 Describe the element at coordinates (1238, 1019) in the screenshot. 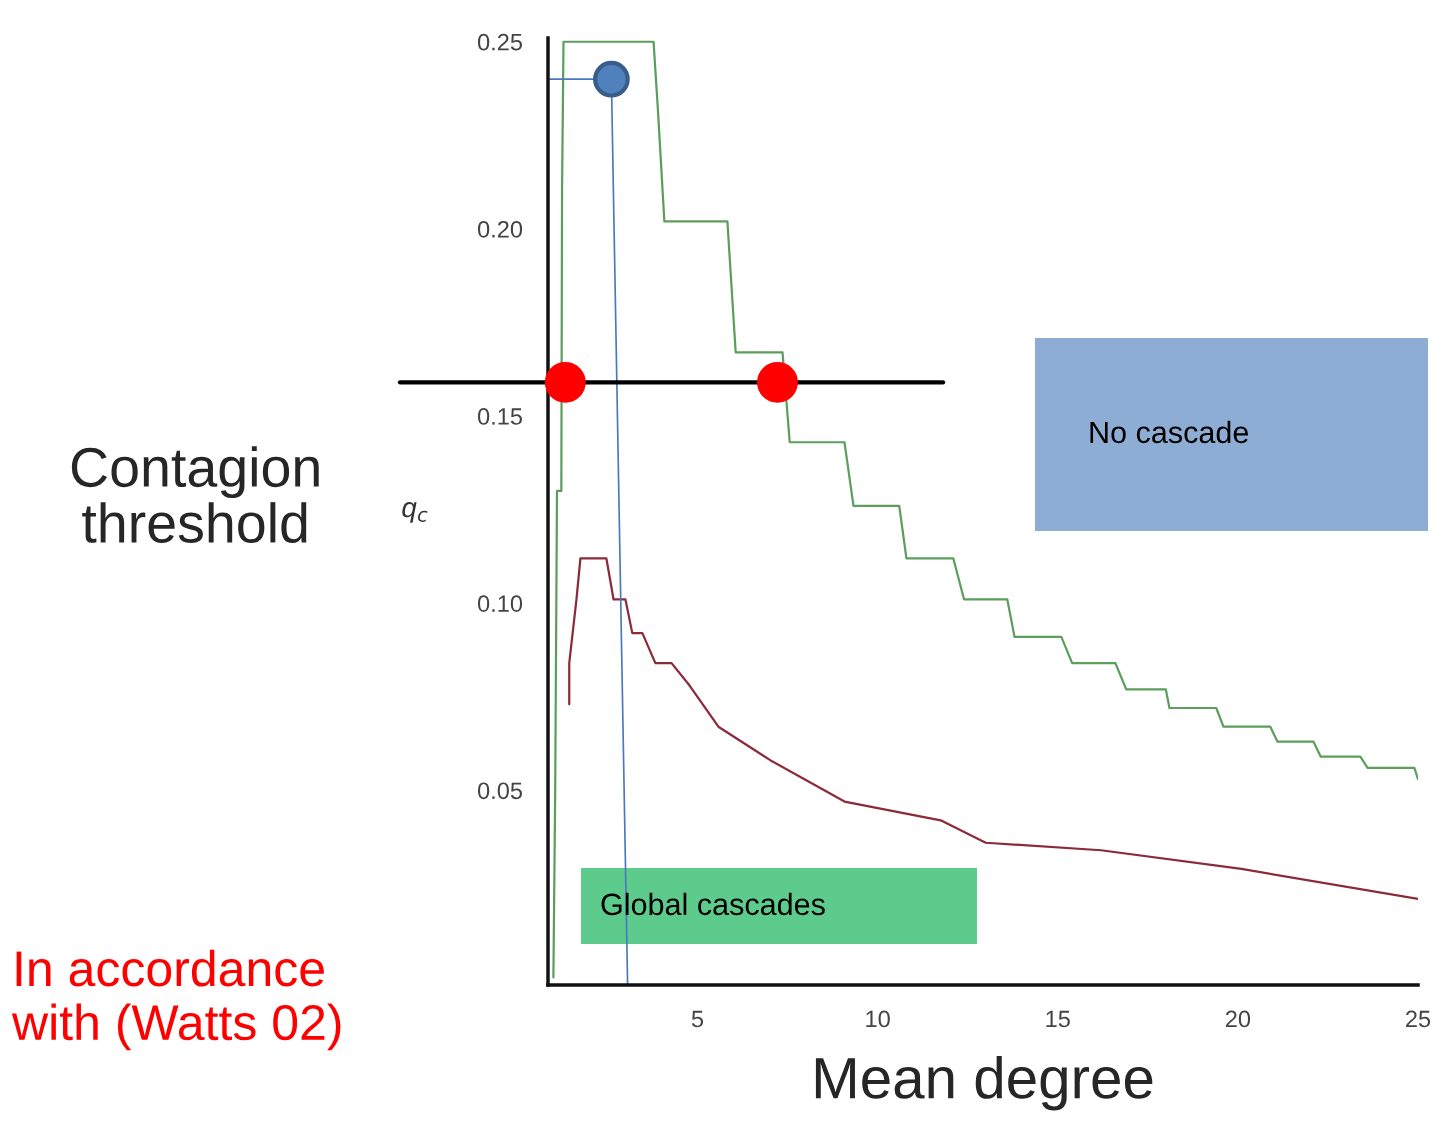

I see `x-tick-label: 20` at that location.